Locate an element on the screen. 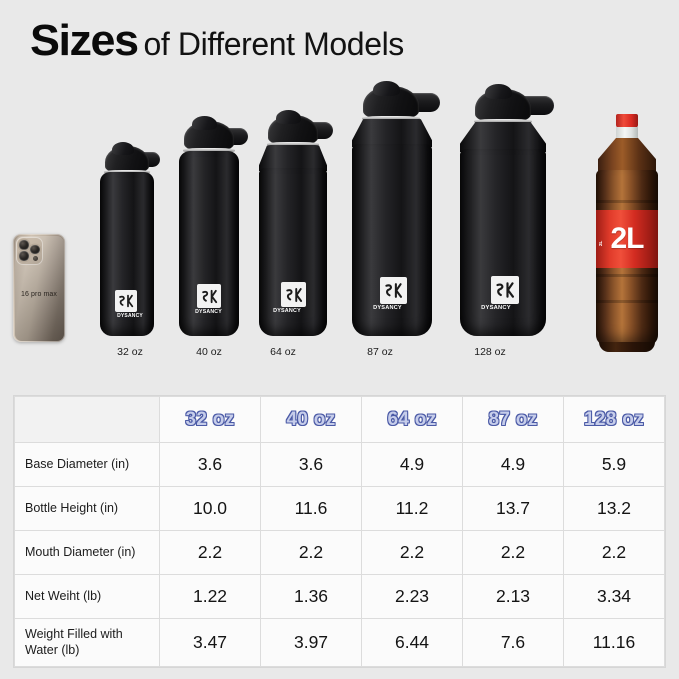 The image size is (679, 679). column-header-label: 128 oz is located at coordinates (614, 419).